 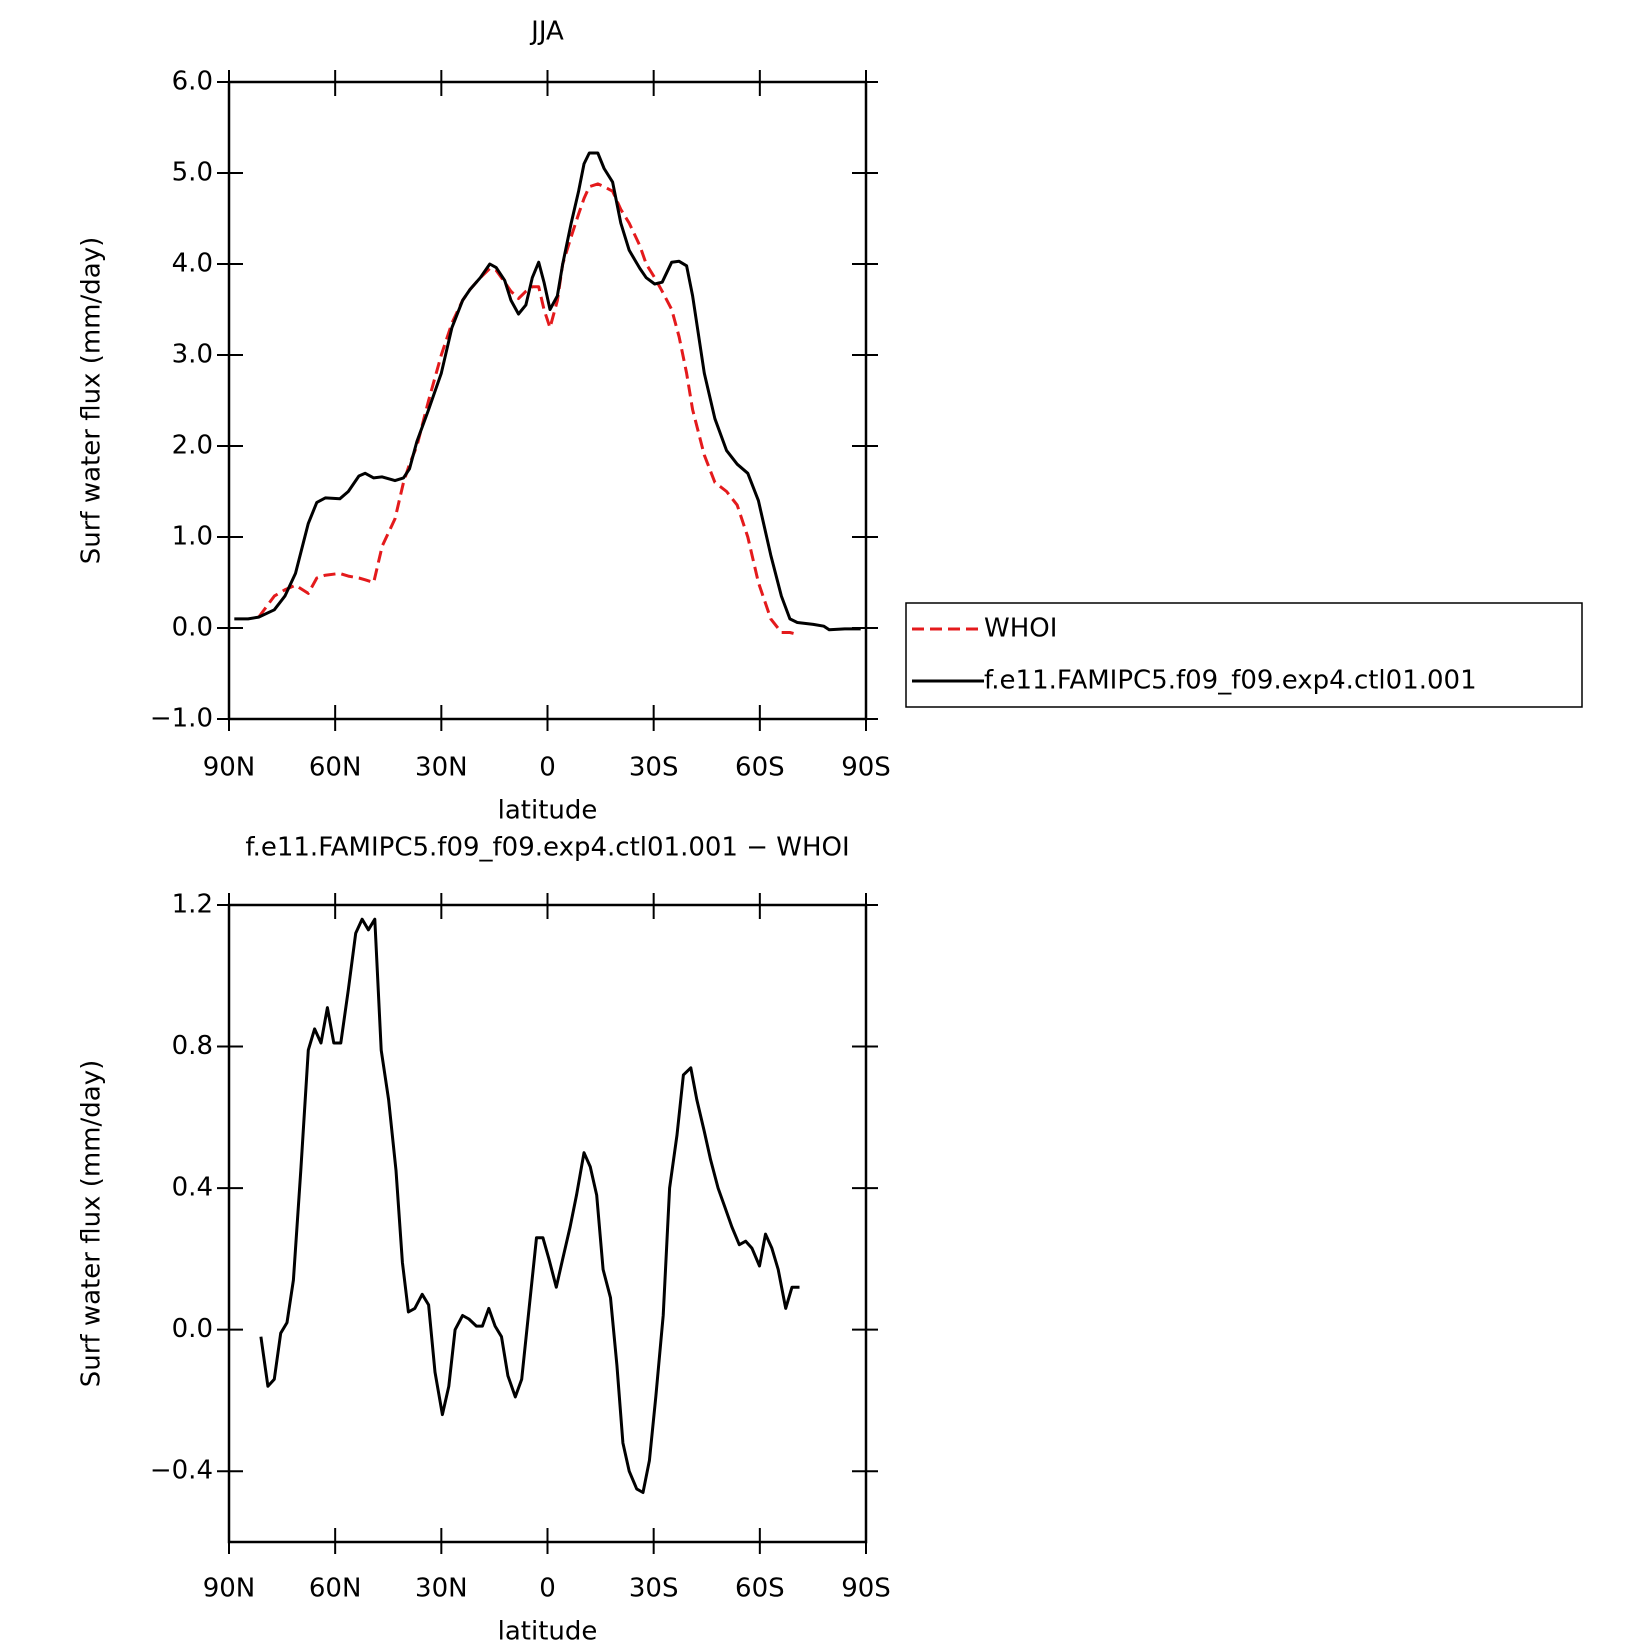 I want to click on y-tick-label: 4.0, so click(x=192, y=264).